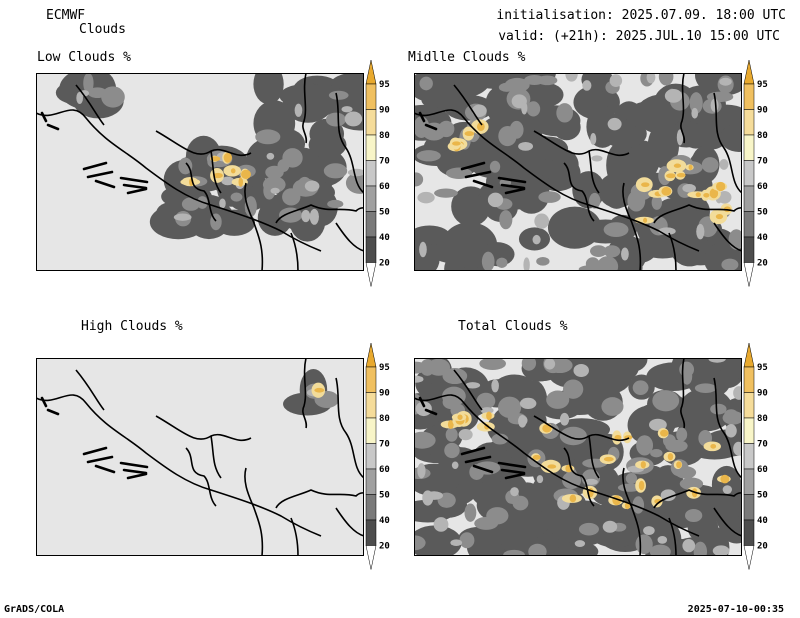 This screenshot has height=618, width=800. I want to click on map-panel-total, so click(578, 457).